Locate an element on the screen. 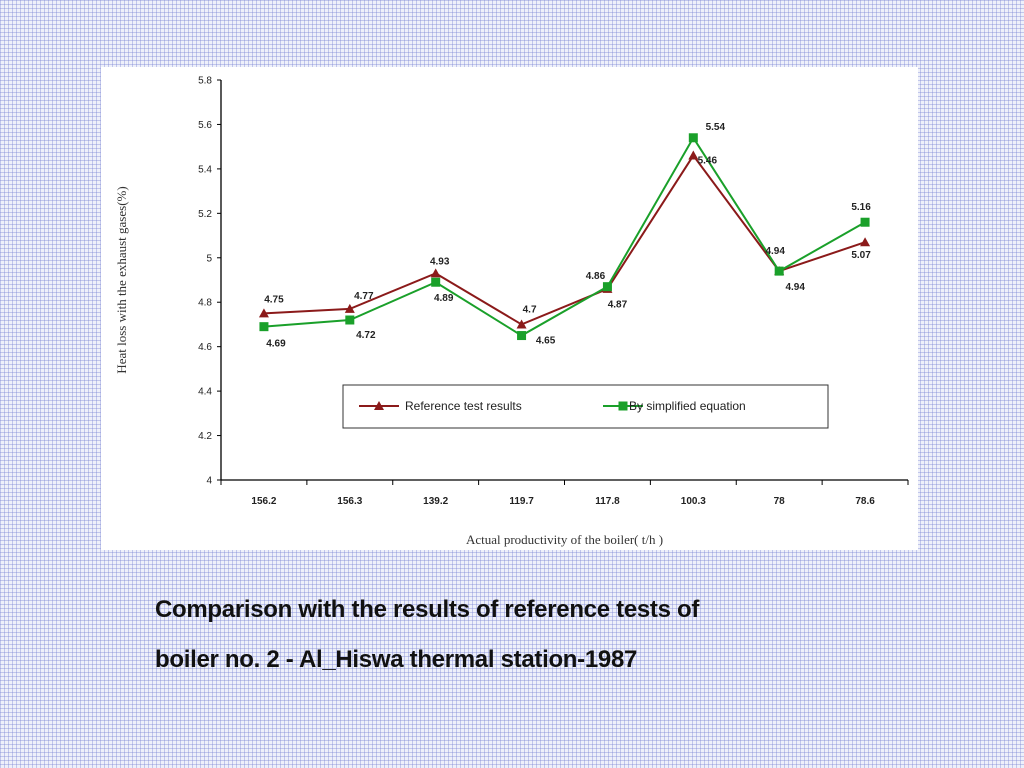 The image size is (1024, 768). data-label-simplified: 4.69 is located at coordinates (276, 344).